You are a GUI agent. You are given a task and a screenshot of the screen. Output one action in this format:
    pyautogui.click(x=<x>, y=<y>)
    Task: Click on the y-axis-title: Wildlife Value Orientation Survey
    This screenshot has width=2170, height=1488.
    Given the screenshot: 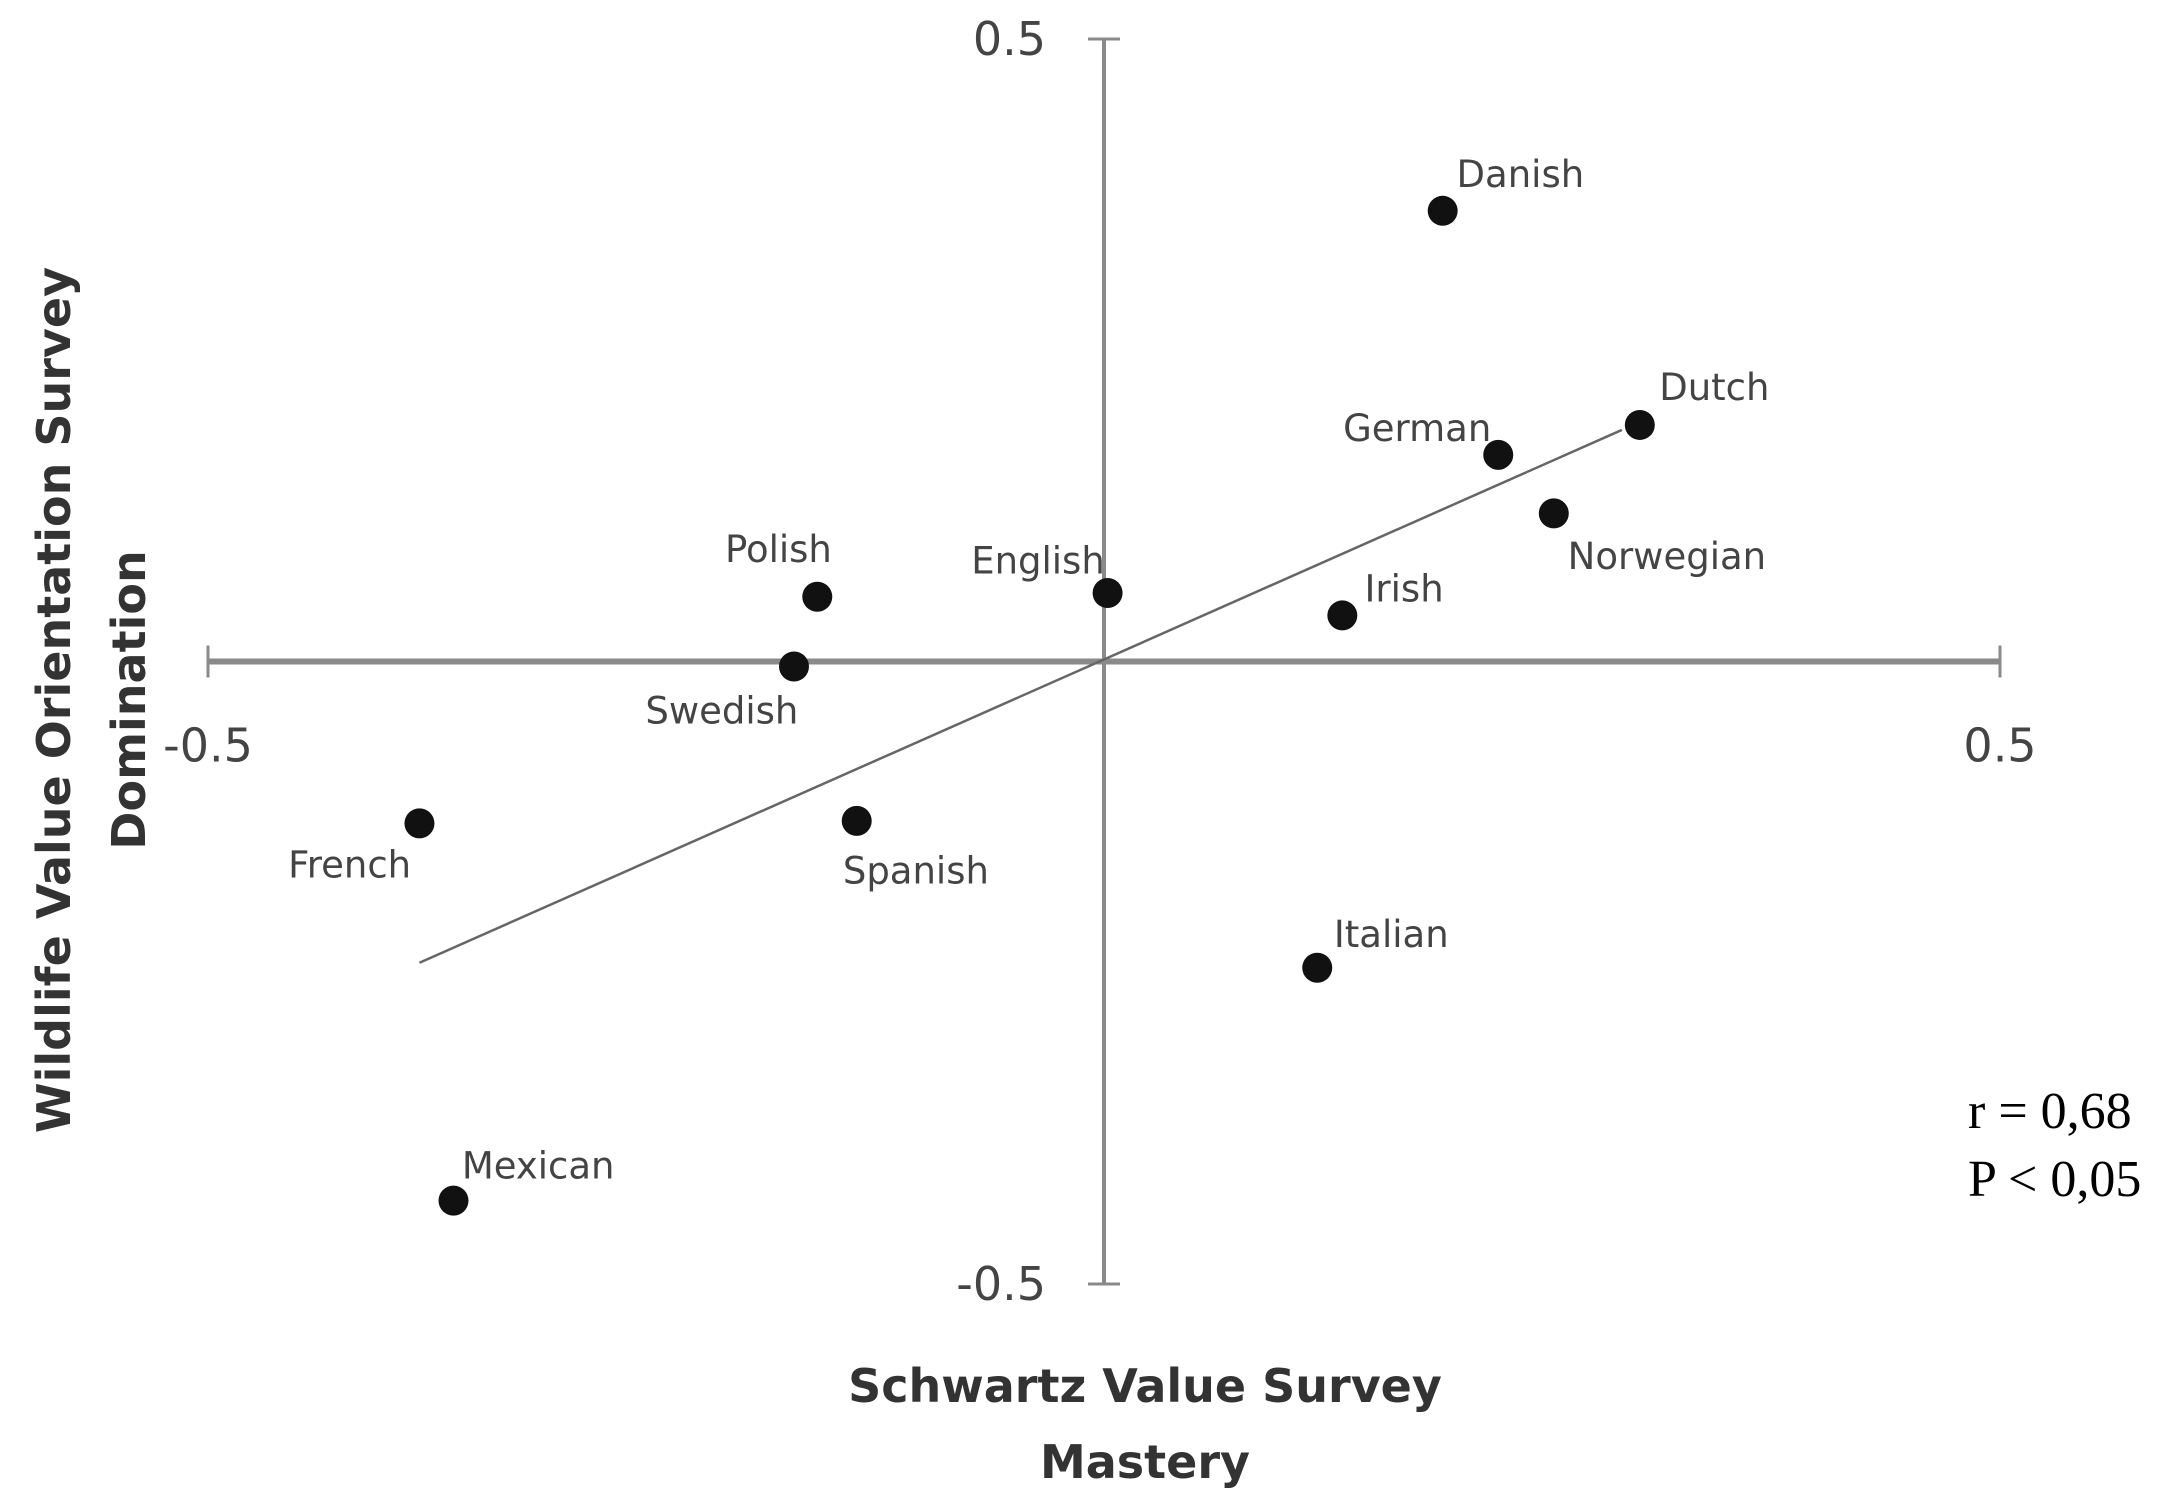 What is the action you would take?
    pyautogui.click(x=54, y=700)
    